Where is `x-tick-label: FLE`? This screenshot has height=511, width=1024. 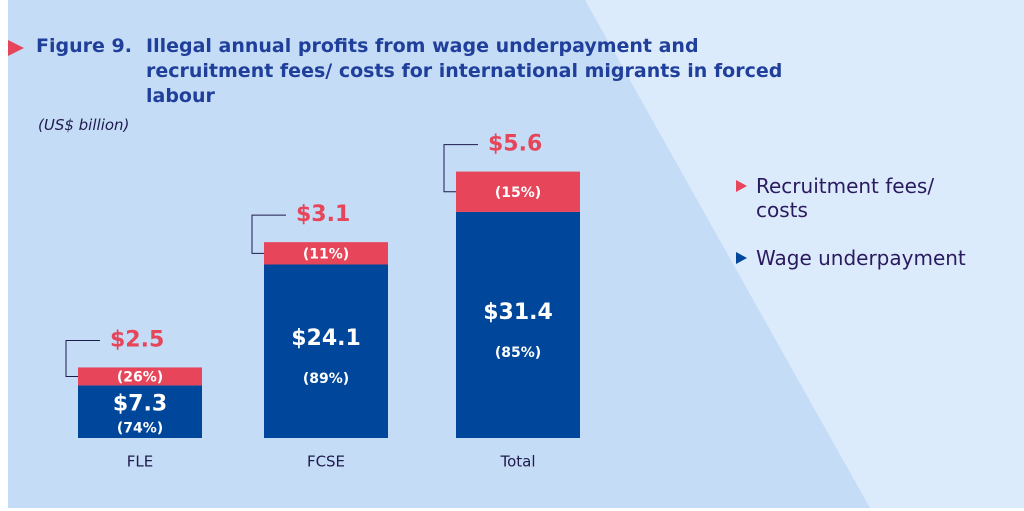
x-tick-label: FLE is located at coordinates (140, 462).